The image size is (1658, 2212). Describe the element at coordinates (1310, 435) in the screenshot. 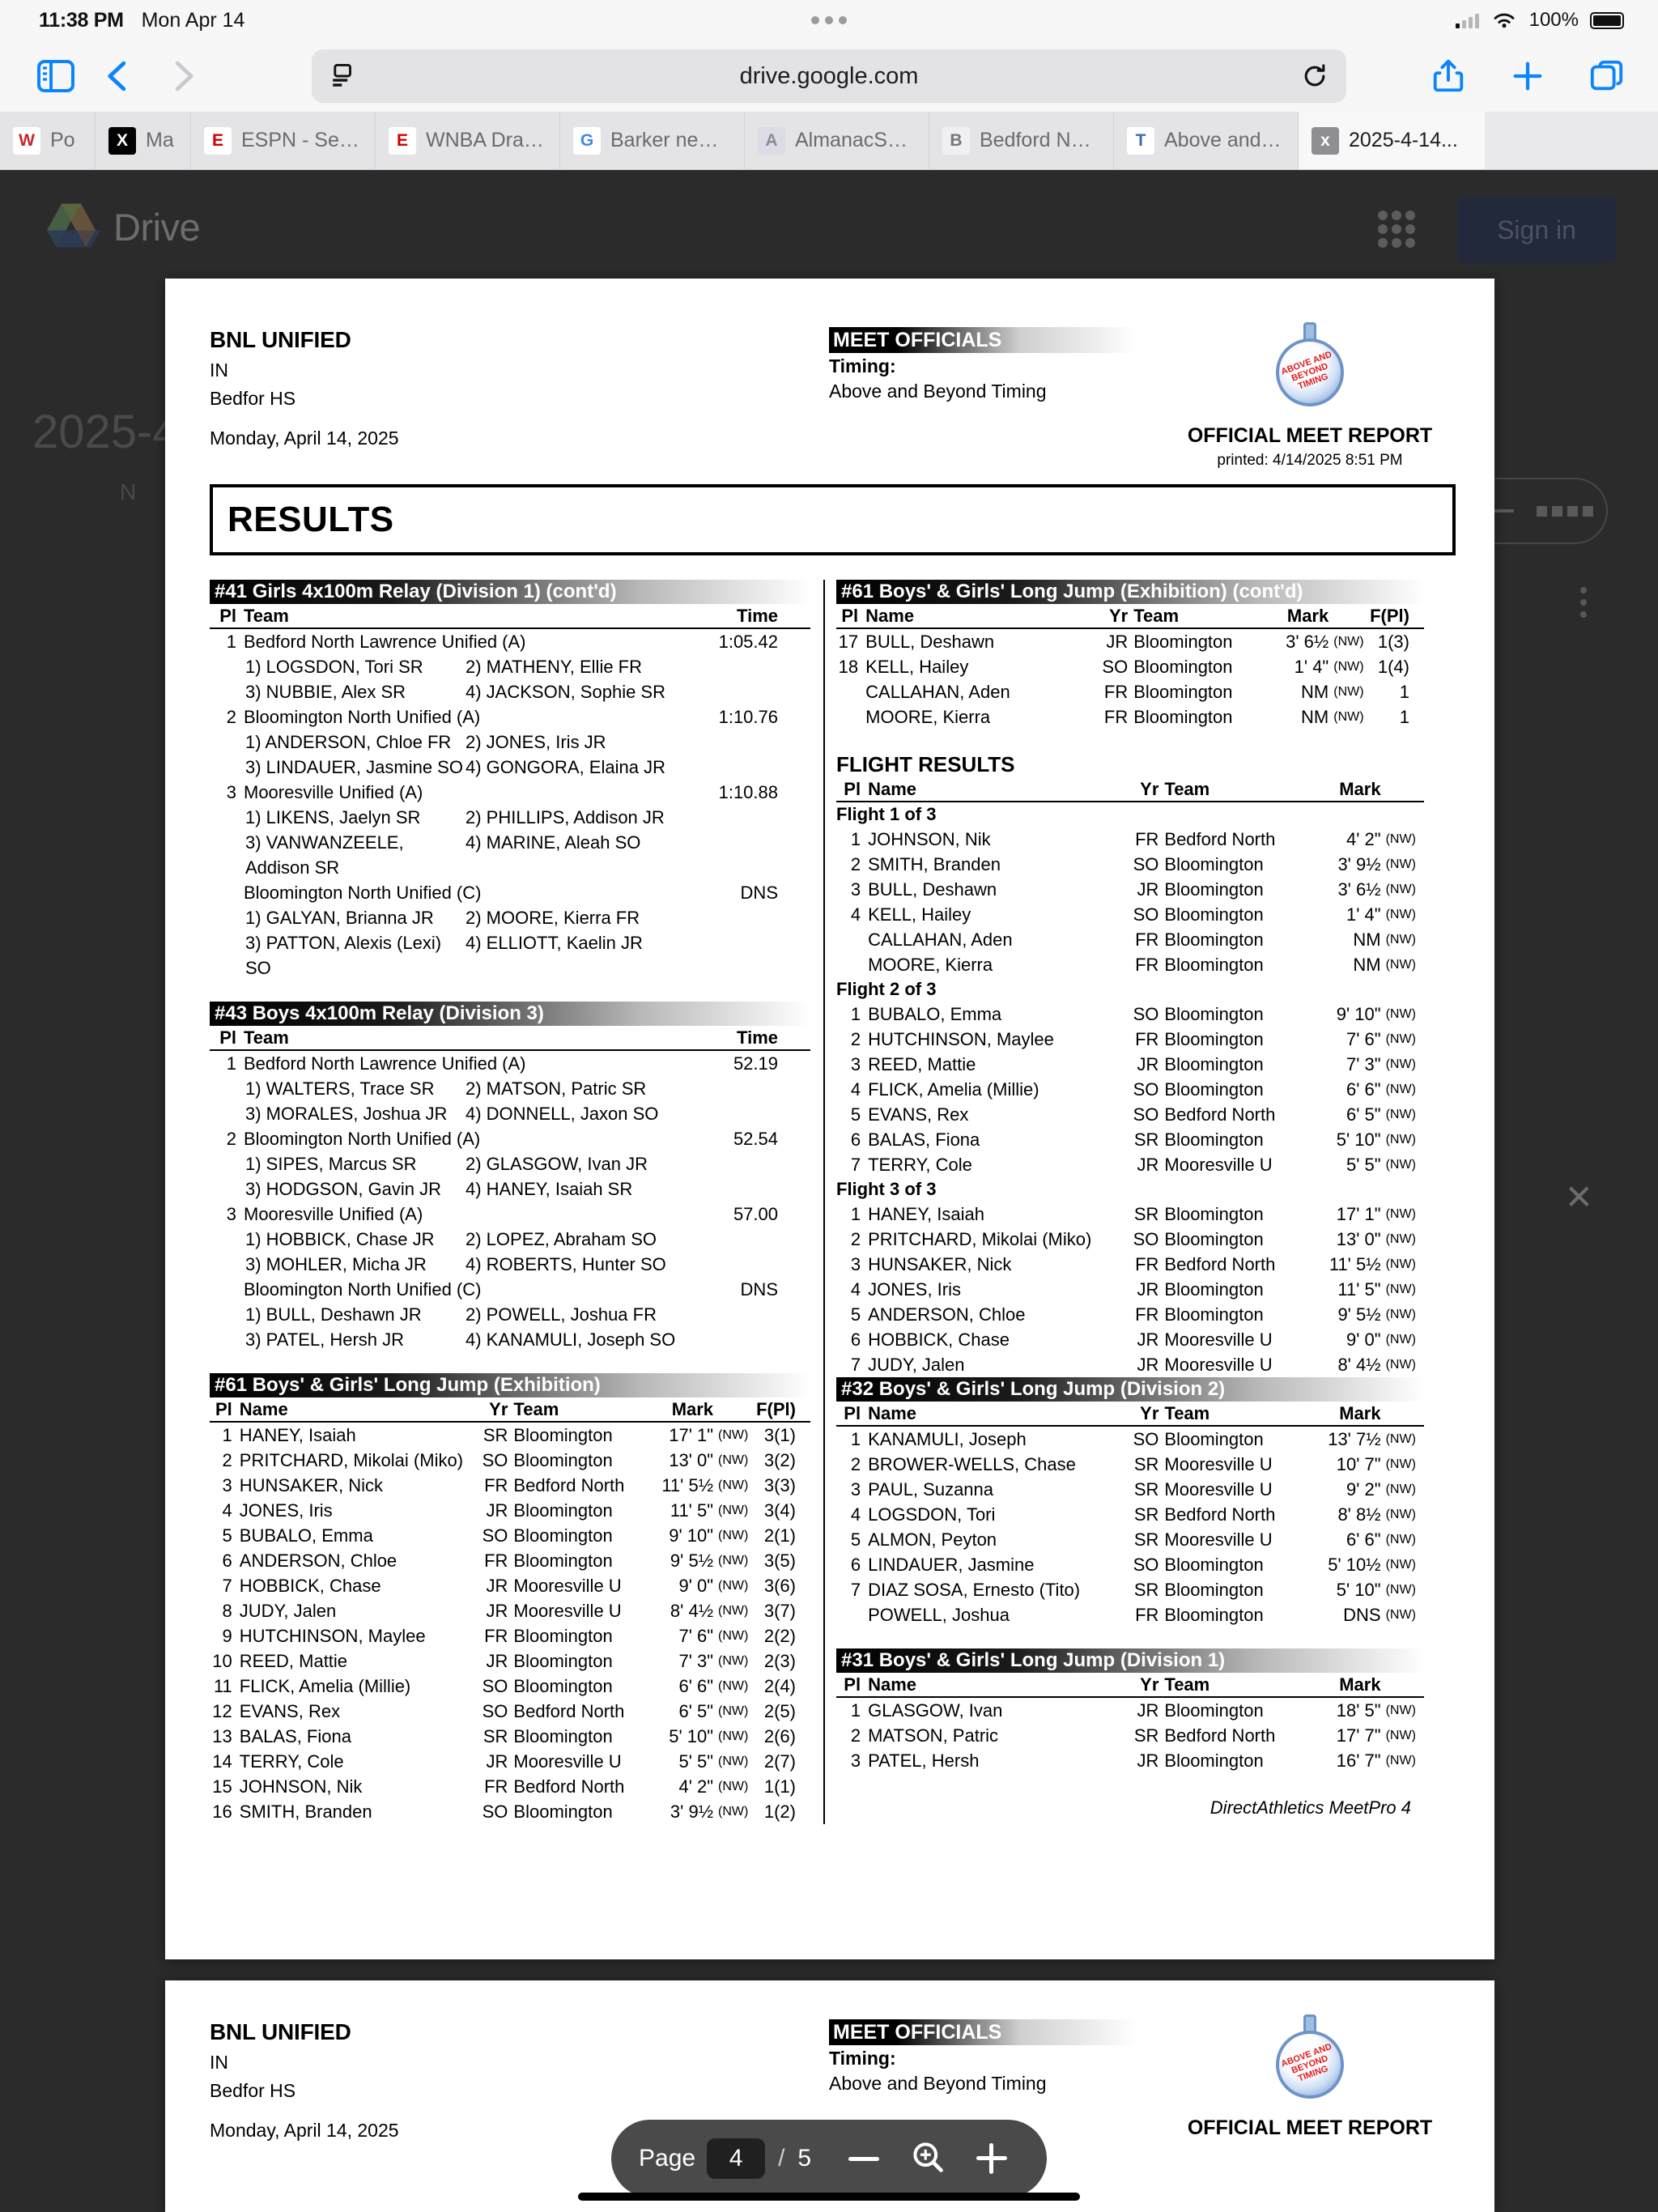

I see `official-meet-report-title: OFFICIAL MEET REPORT` at that location.